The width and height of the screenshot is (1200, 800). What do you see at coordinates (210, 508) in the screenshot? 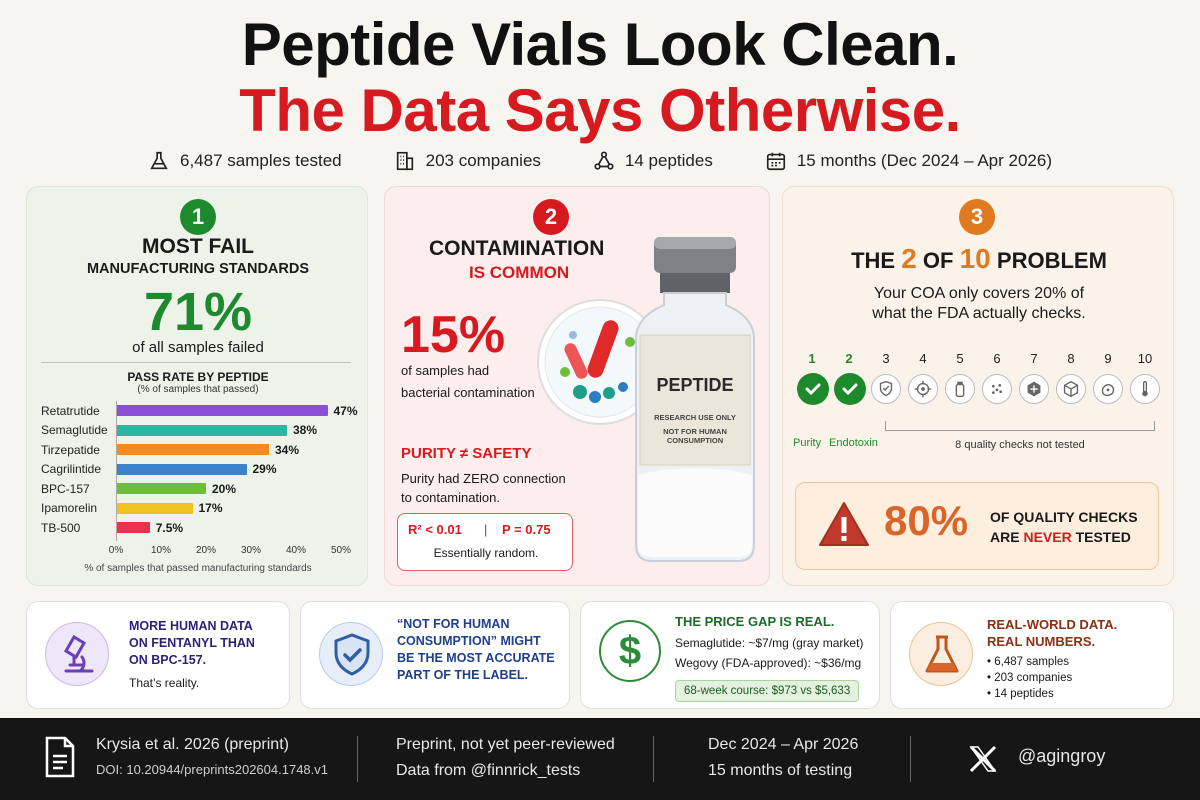
I see `chart-value-label: 17%` at bounding box center [210, 508].